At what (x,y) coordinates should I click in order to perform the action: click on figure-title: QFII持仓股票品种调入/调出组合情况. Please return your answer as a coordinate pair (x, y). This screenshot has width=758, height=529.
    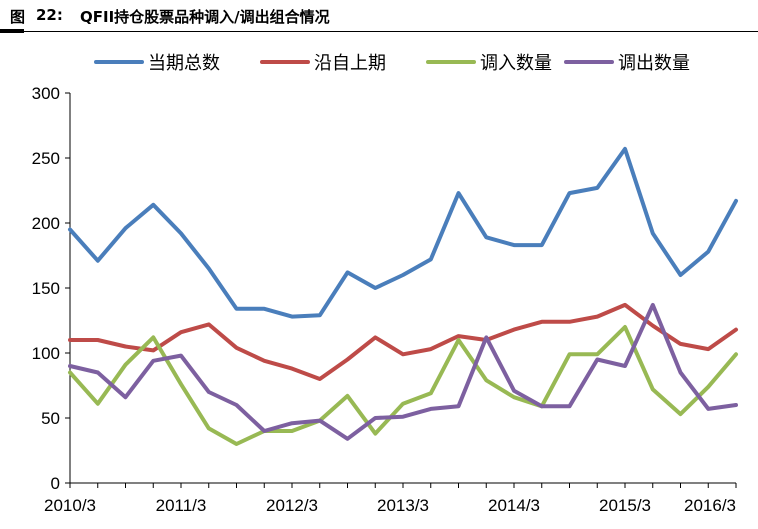
    Looking at the image, I should click on (205, 17).